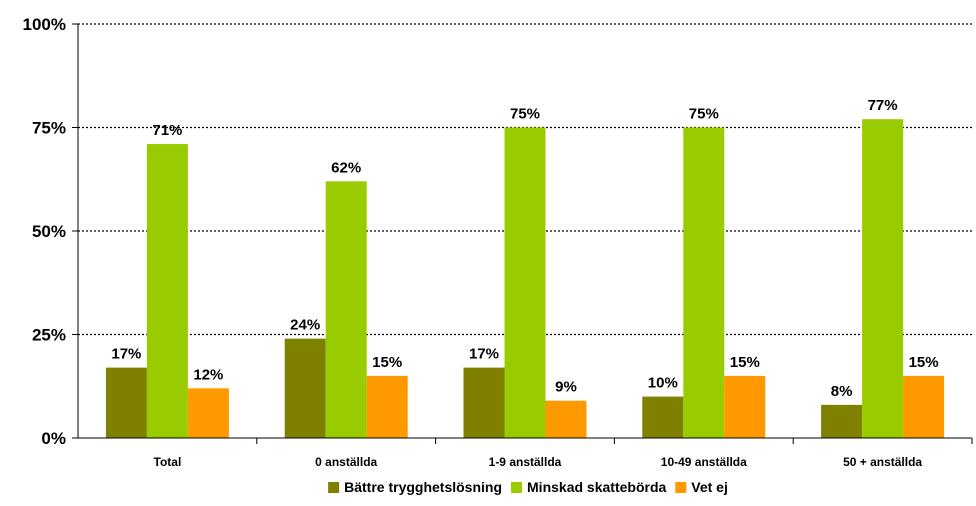  Describe the element at coordinates (842, 391) in the screenshot. I see `data-label: 8%` at that location.